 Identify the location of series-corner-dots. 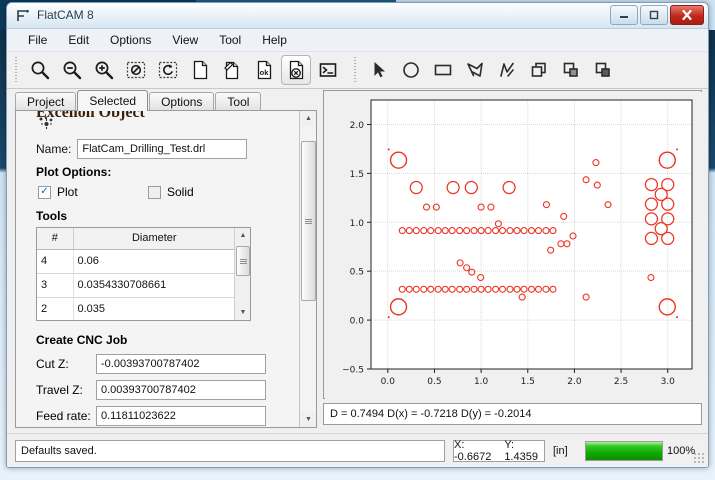
(533, 233).